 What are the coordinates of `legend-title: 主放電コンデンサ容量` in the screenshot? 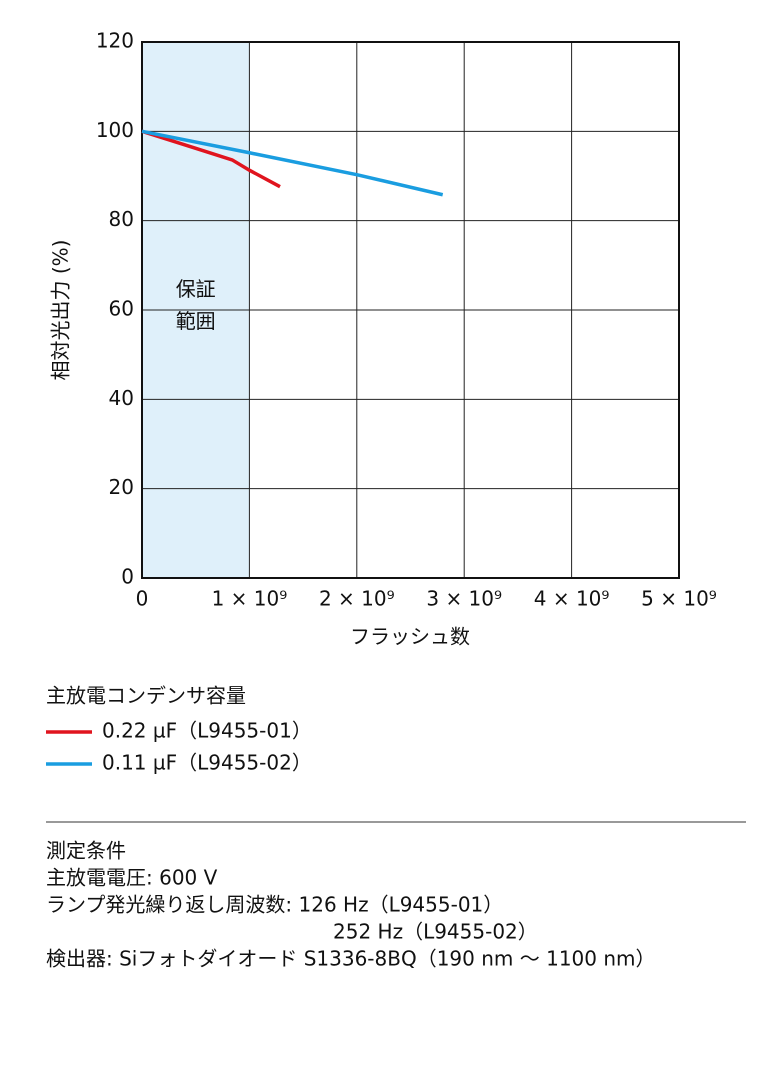 It's located at (146, 696).